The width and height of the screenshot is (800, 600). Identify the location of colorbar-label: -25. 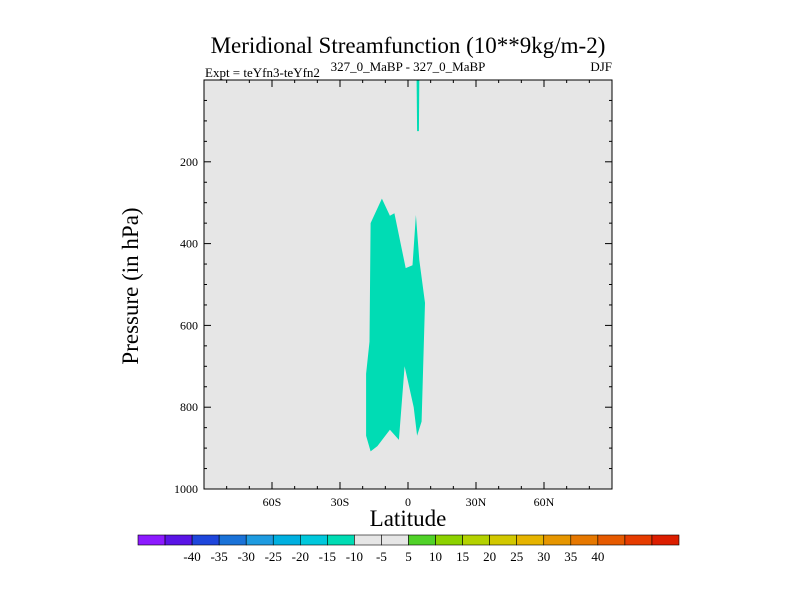
(273, 556).